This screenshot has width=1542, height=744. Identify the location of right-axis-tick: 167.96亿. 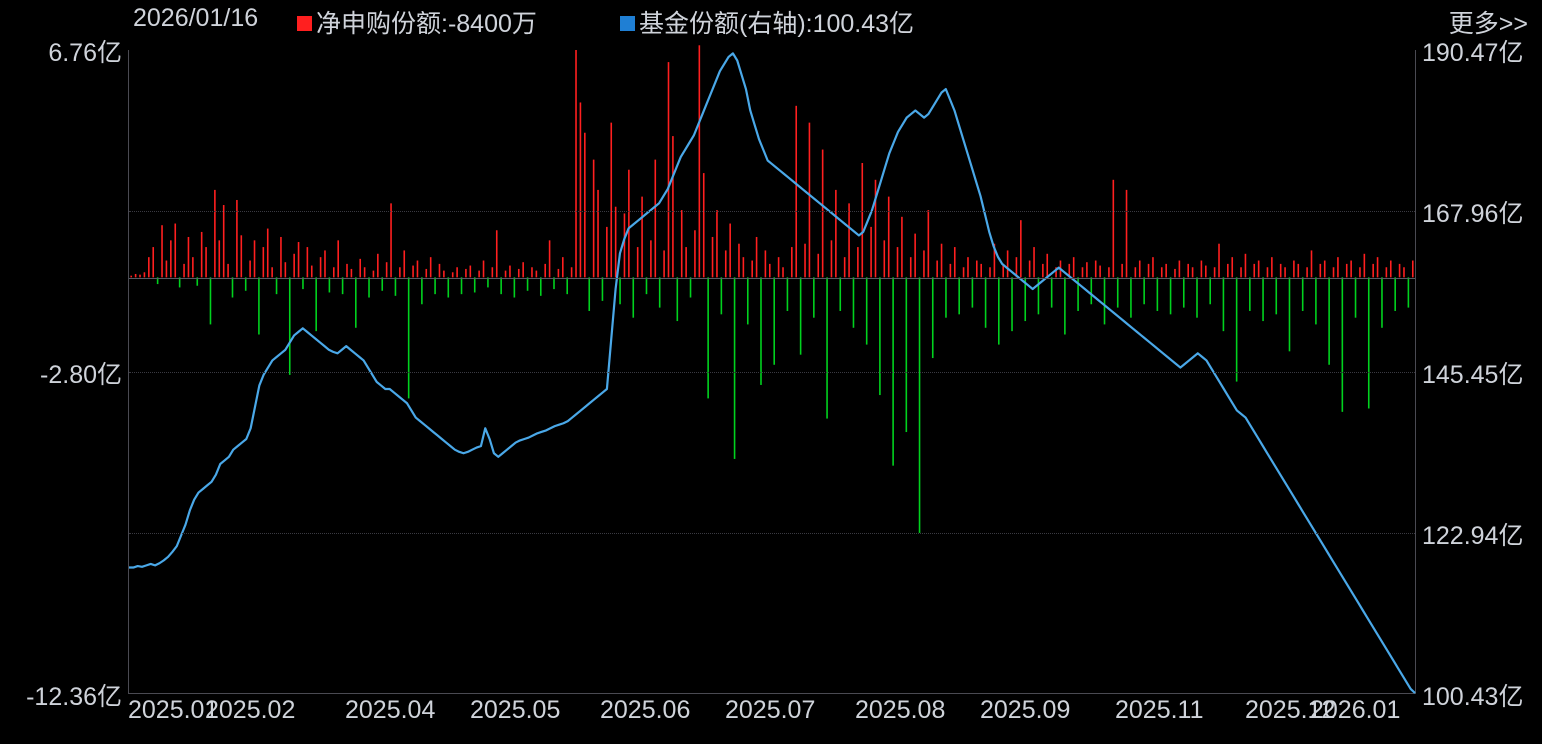
(1473, 214).